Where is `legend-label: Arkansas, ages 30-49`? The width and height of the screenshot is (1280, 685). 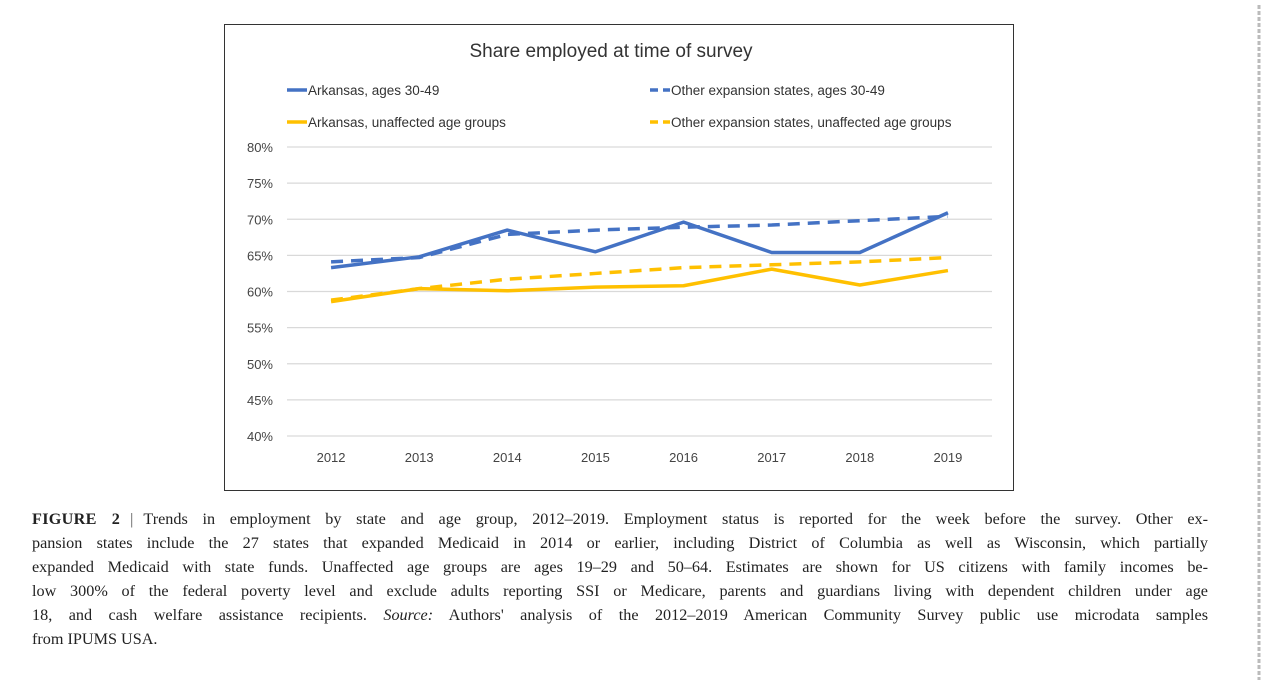
legend-label: Arkansas, ages 30-49 is located at coordinates (373, 90).